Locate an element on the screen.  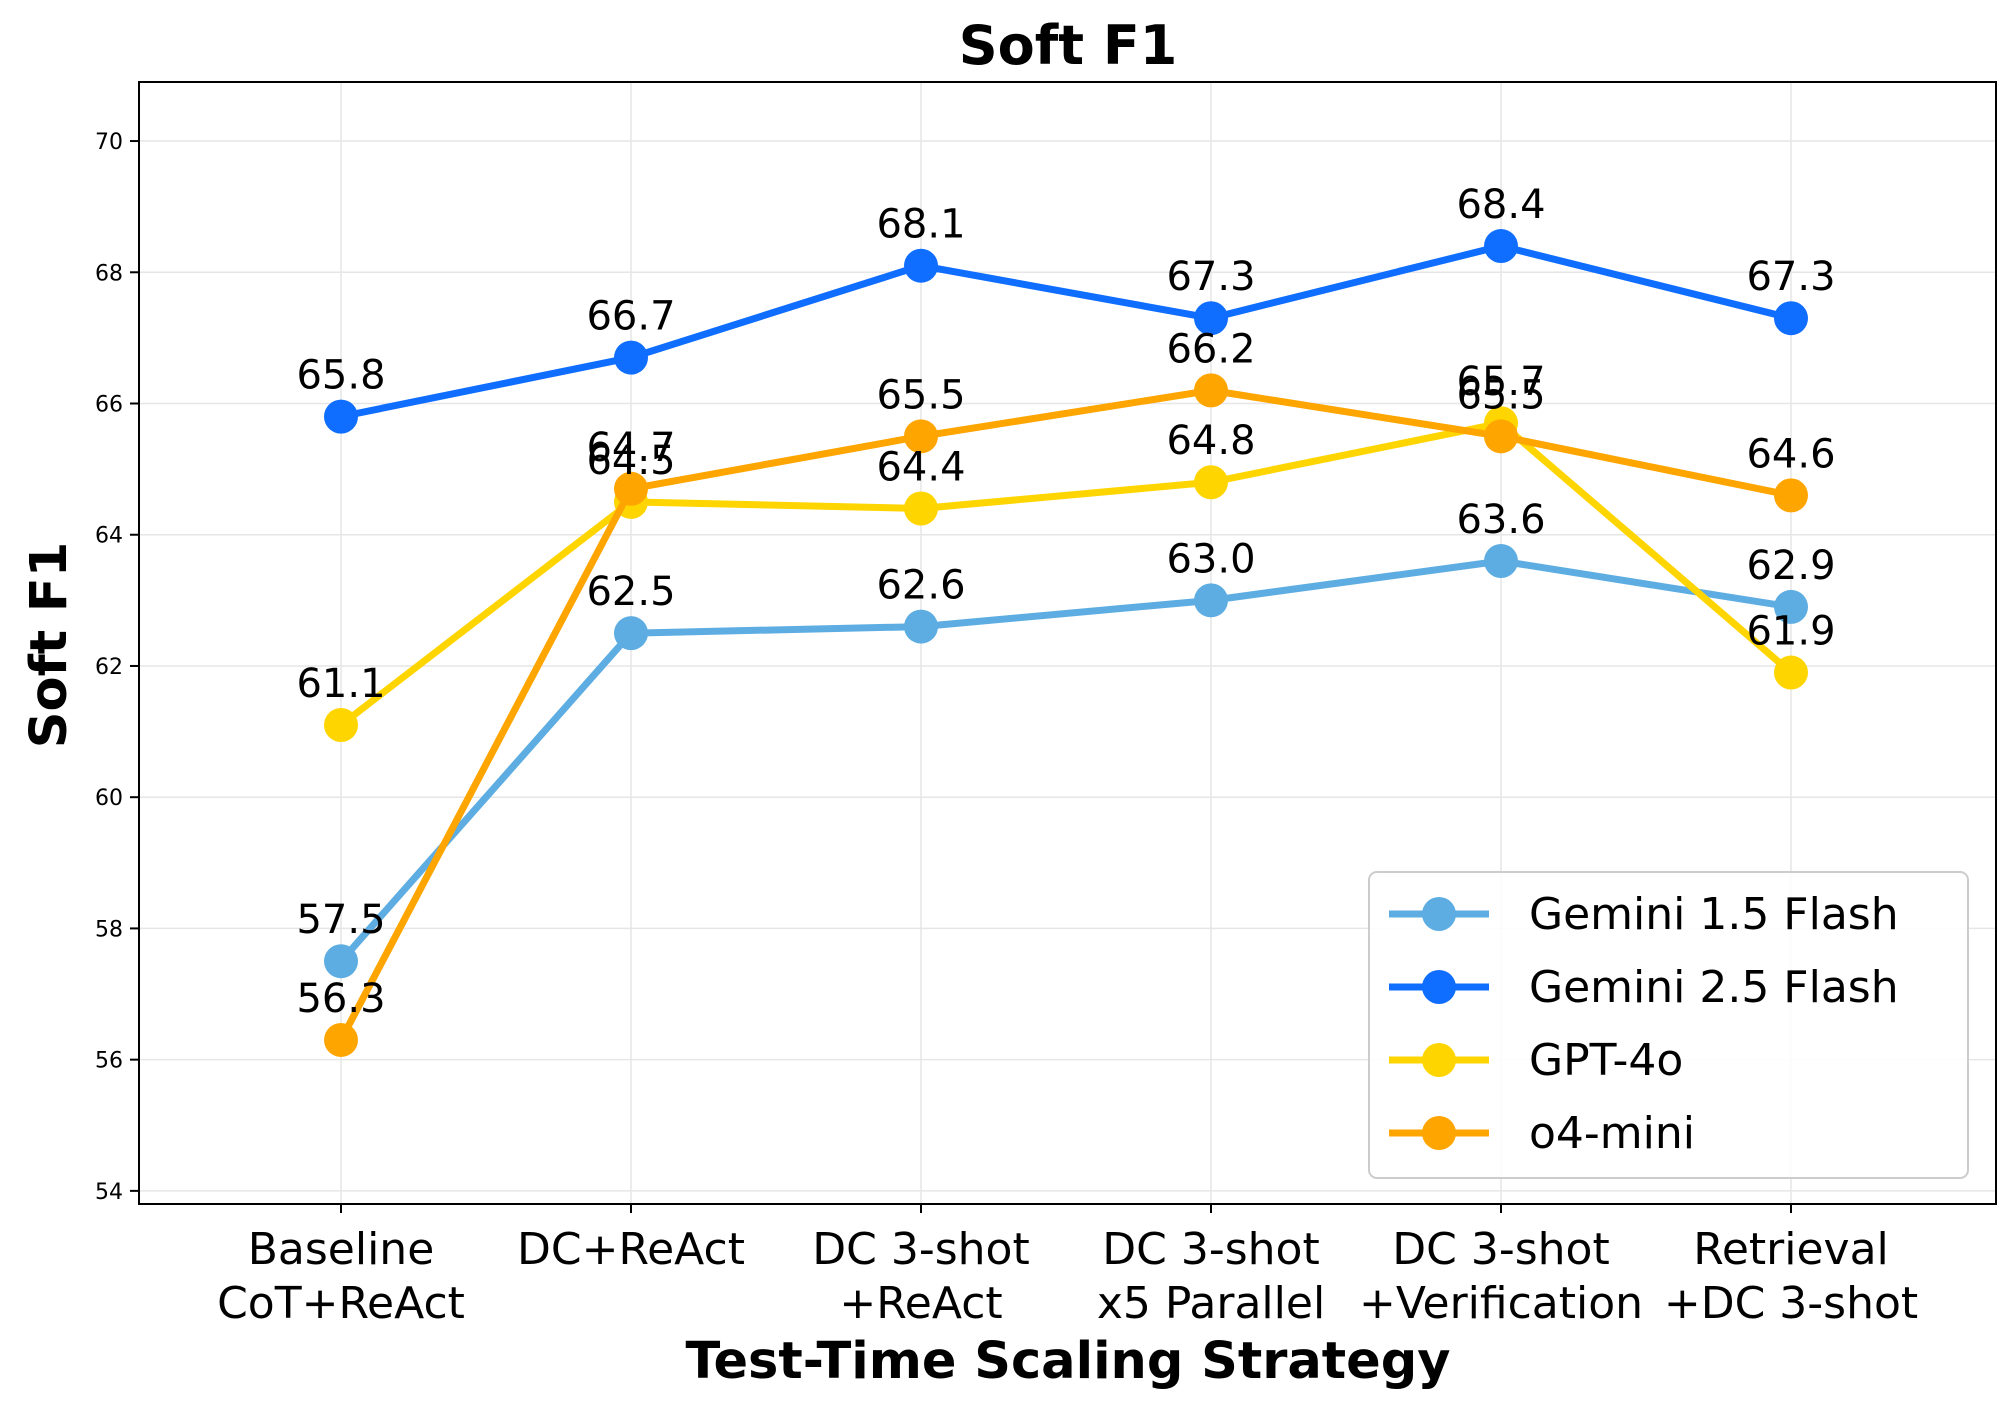
series-gemini-2-5-flash is located at coordinates (1066, 331).